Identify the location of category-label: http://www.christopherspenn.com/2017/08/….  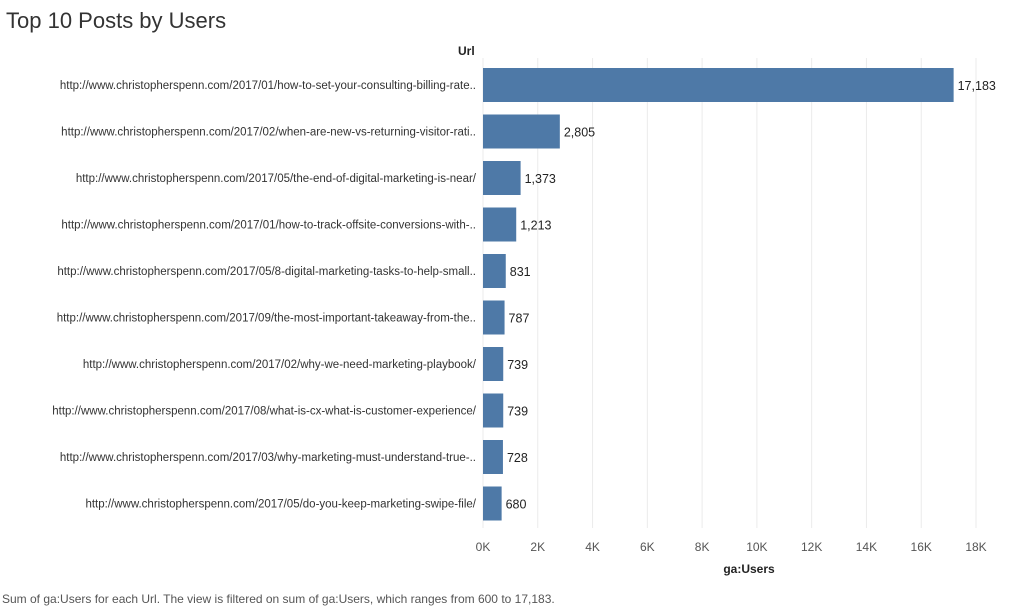
(264, 412).